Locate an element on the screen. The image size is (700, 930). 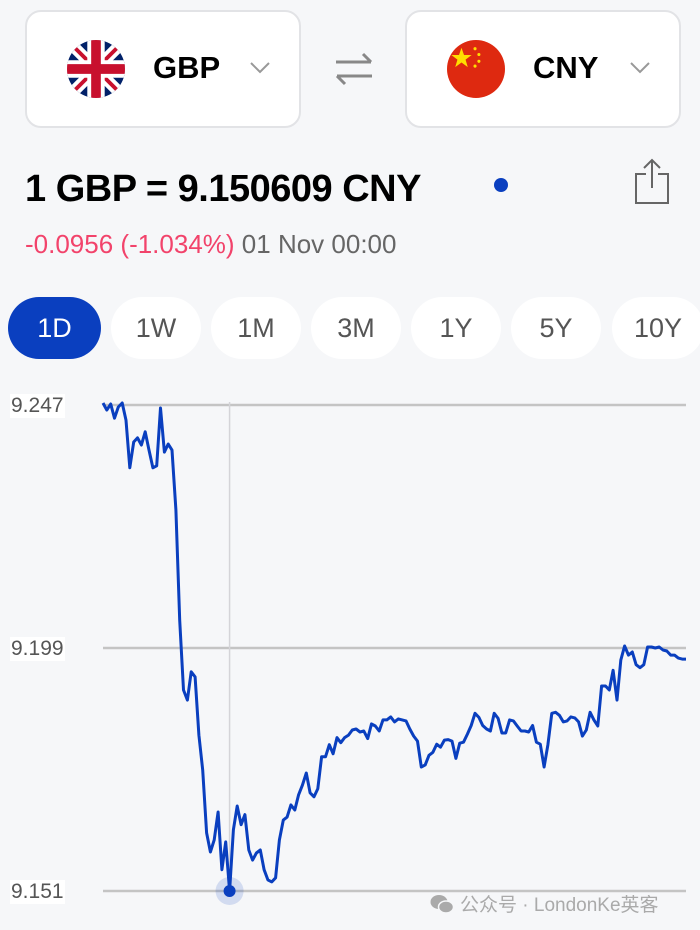
tab-10y: 10Y is located at coordinates (656, 328).